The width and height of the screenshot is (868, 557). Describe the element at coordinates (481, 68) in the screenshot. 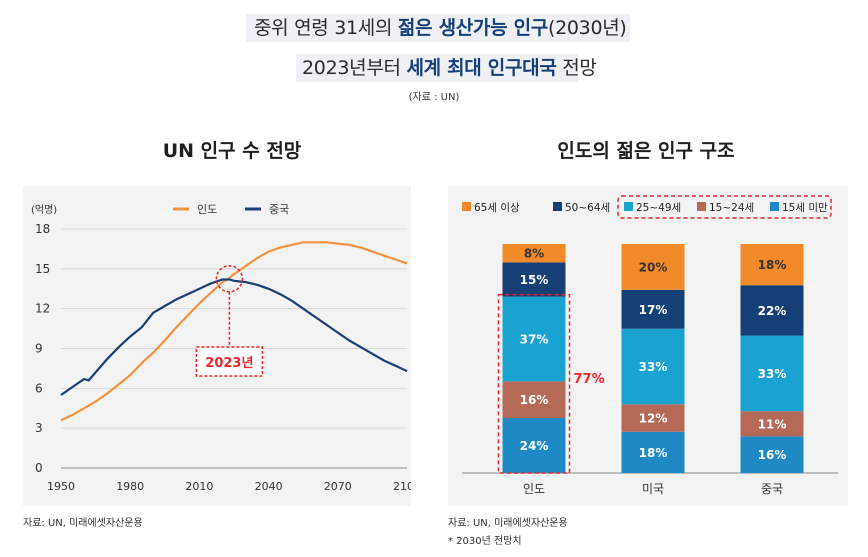

I see `headline-2-emphasis: 세계 최대 인구대국` at that location.